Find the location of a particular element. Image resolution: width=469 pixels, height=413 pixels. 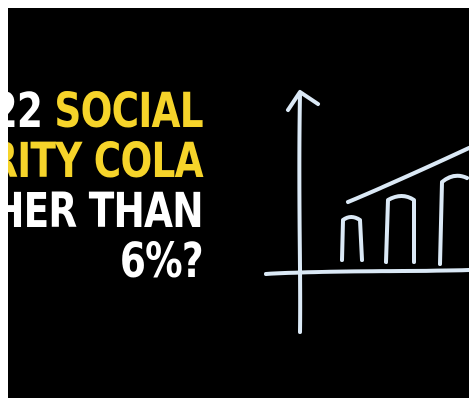

headline-year: 022 is located at coordinates (25, 111).